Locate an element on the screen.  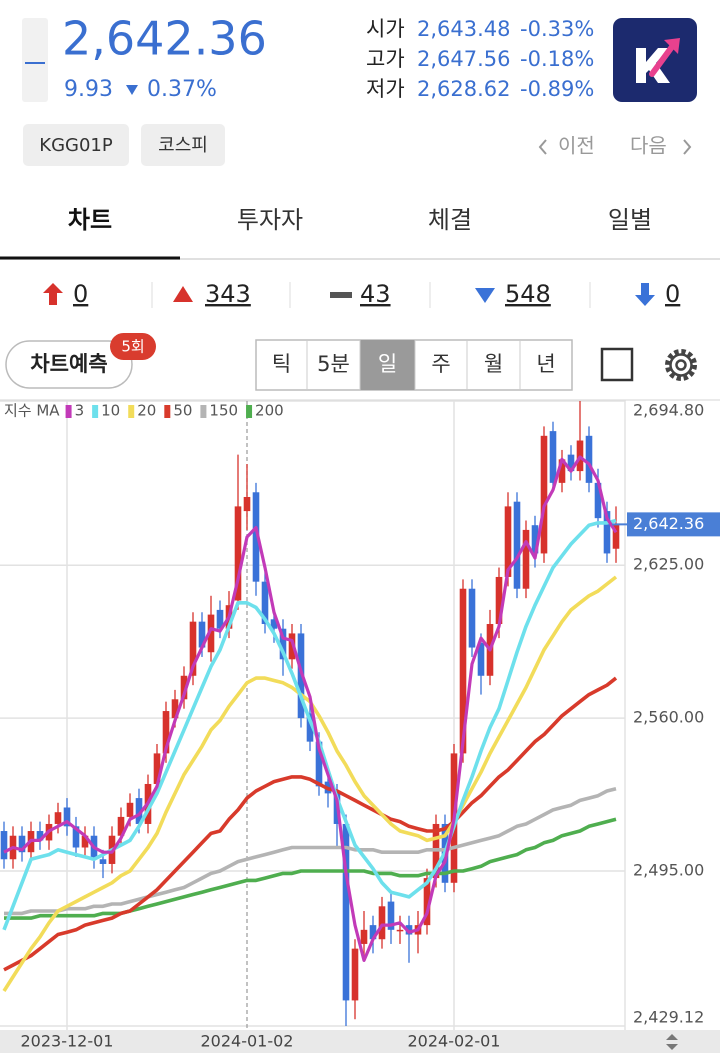
period-button: 일 is located at coordinates (387, 364).